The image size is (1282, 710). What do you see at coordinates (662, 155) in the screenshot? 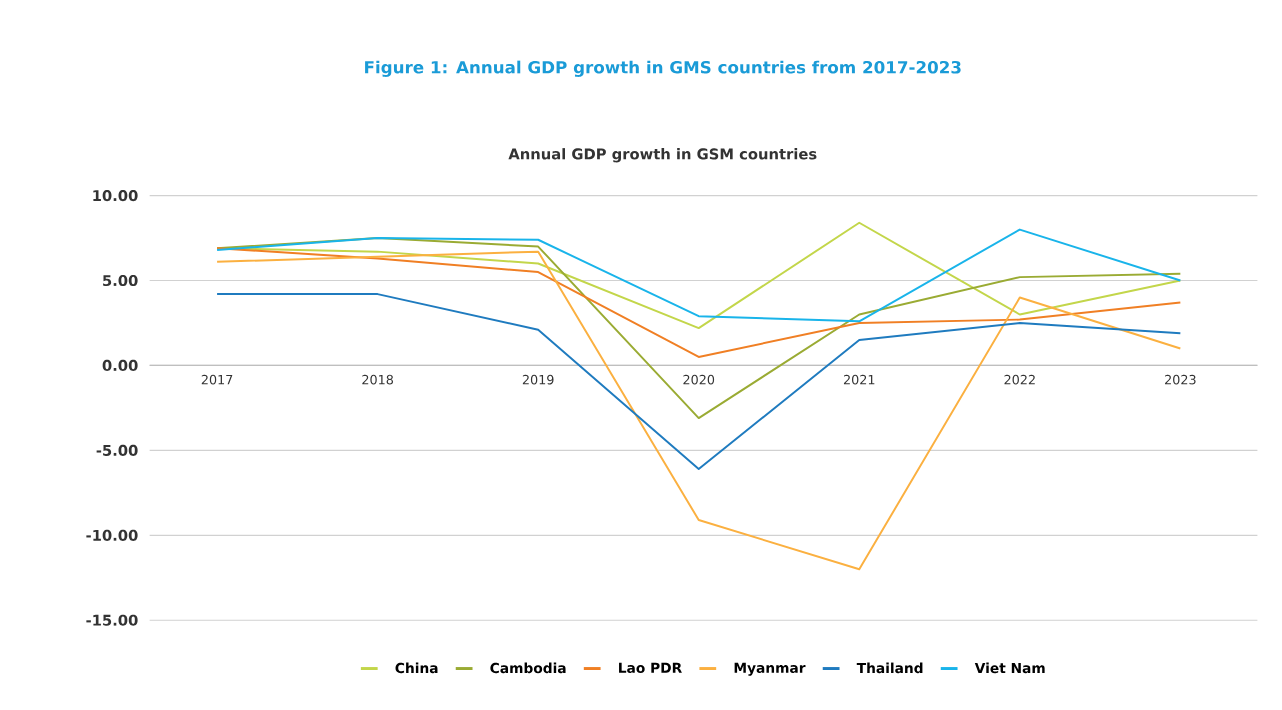
I see `chart-subtitle: Annual GDP growth in GSM countries` at bounding box center [662, 155].